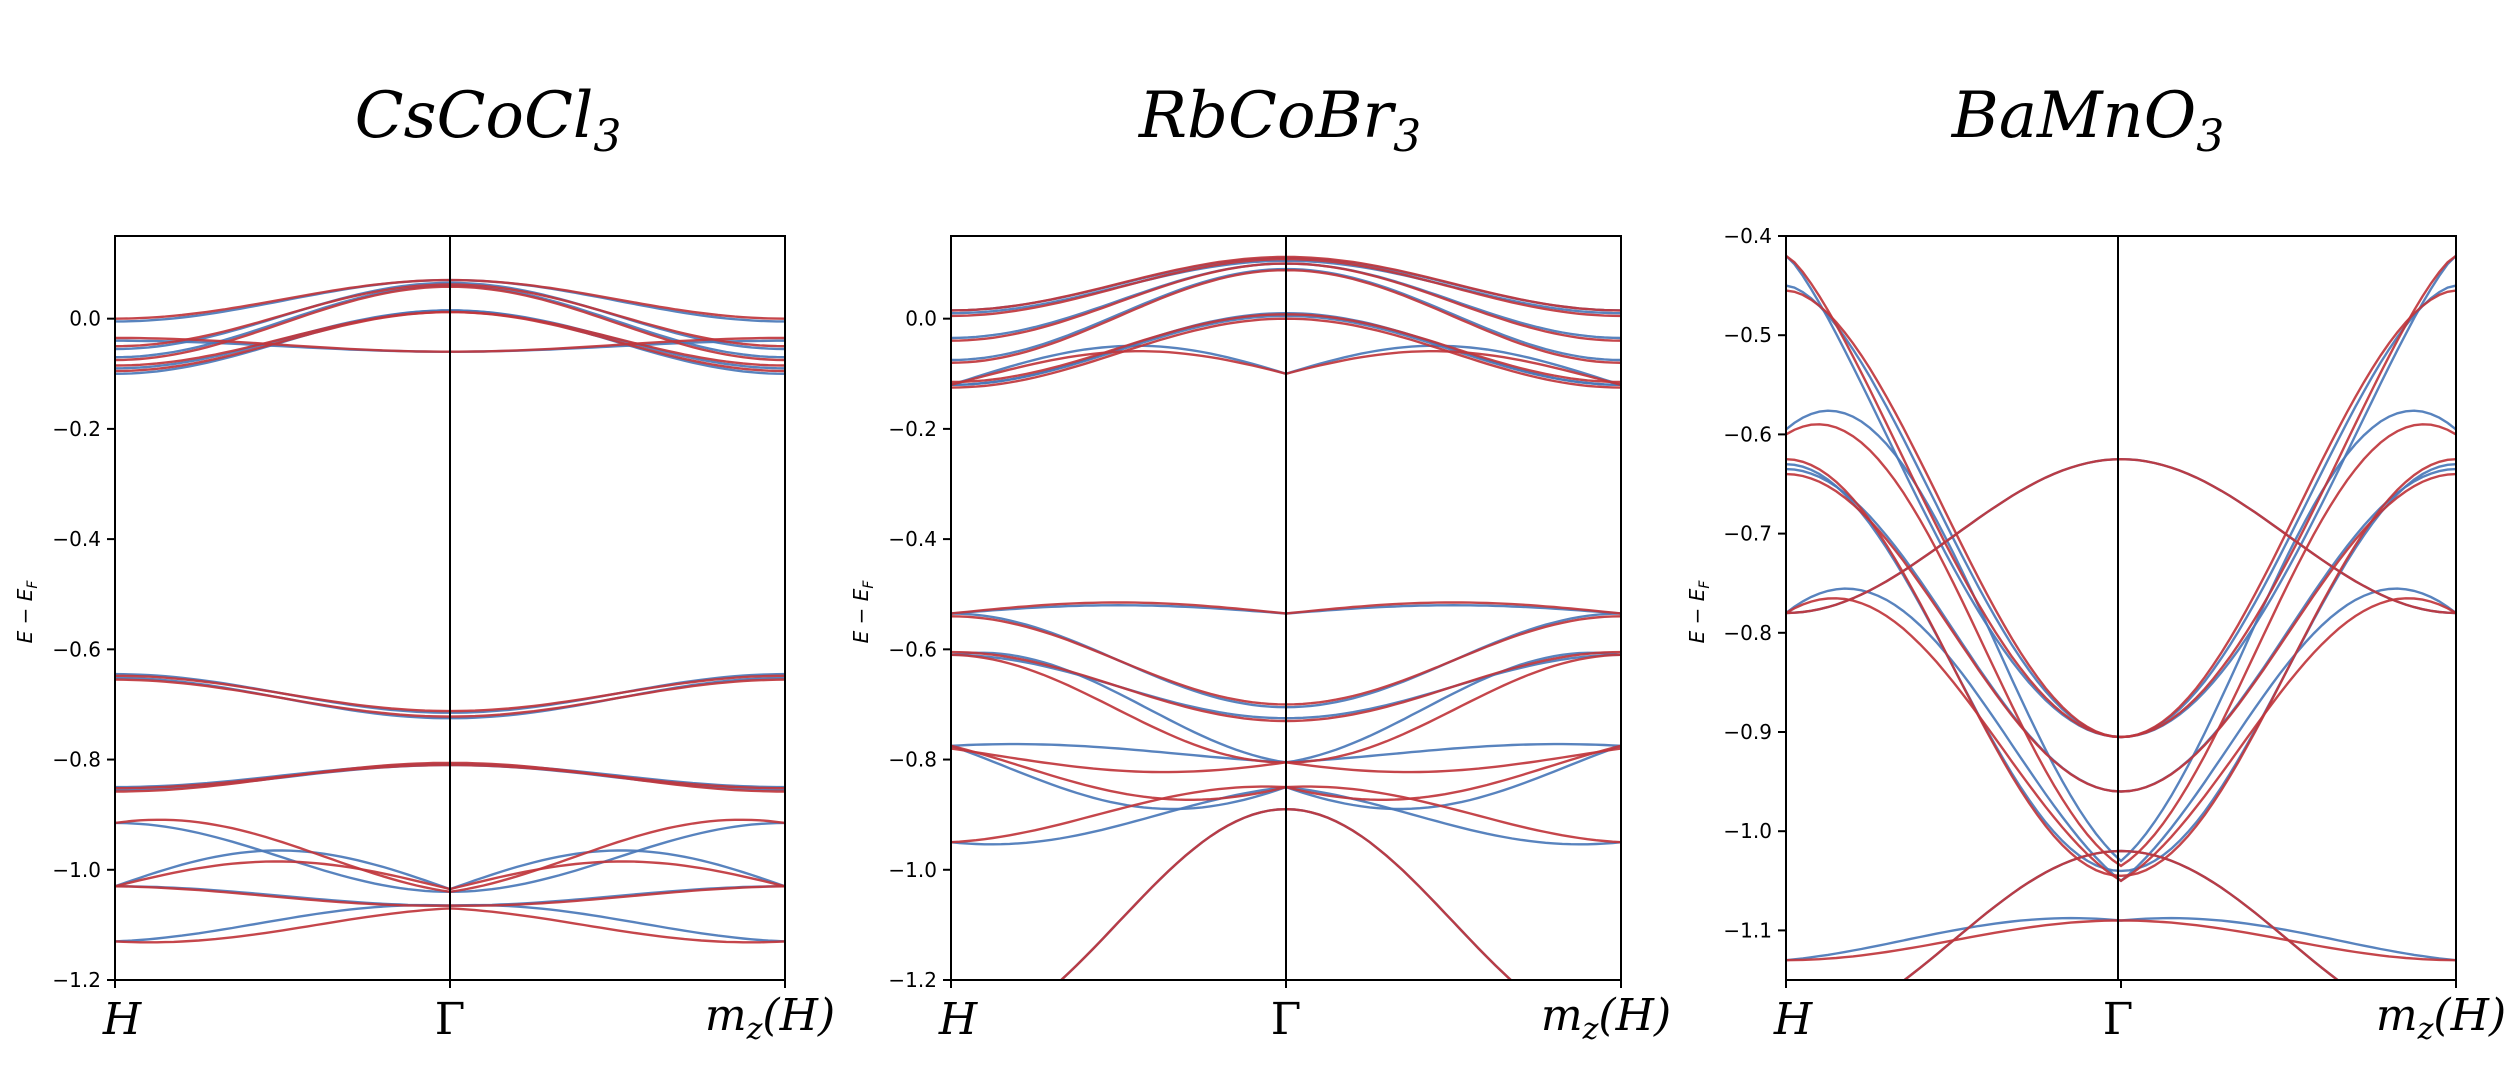  I want to click on y-tick-label: −0.9, so click(1747, 732).